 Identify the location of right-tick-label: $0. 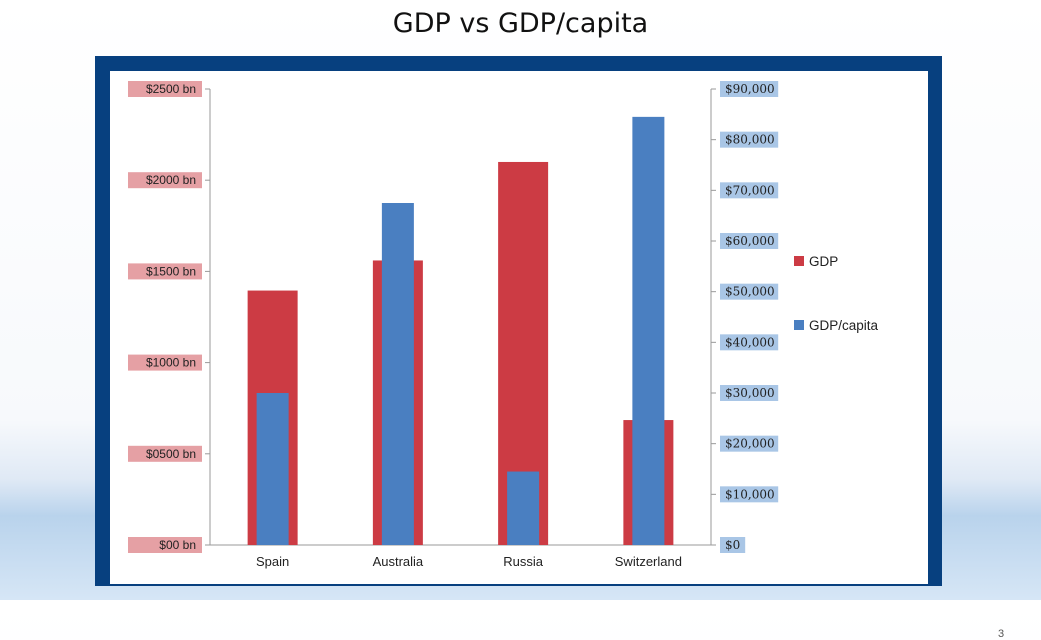
(732, 545).